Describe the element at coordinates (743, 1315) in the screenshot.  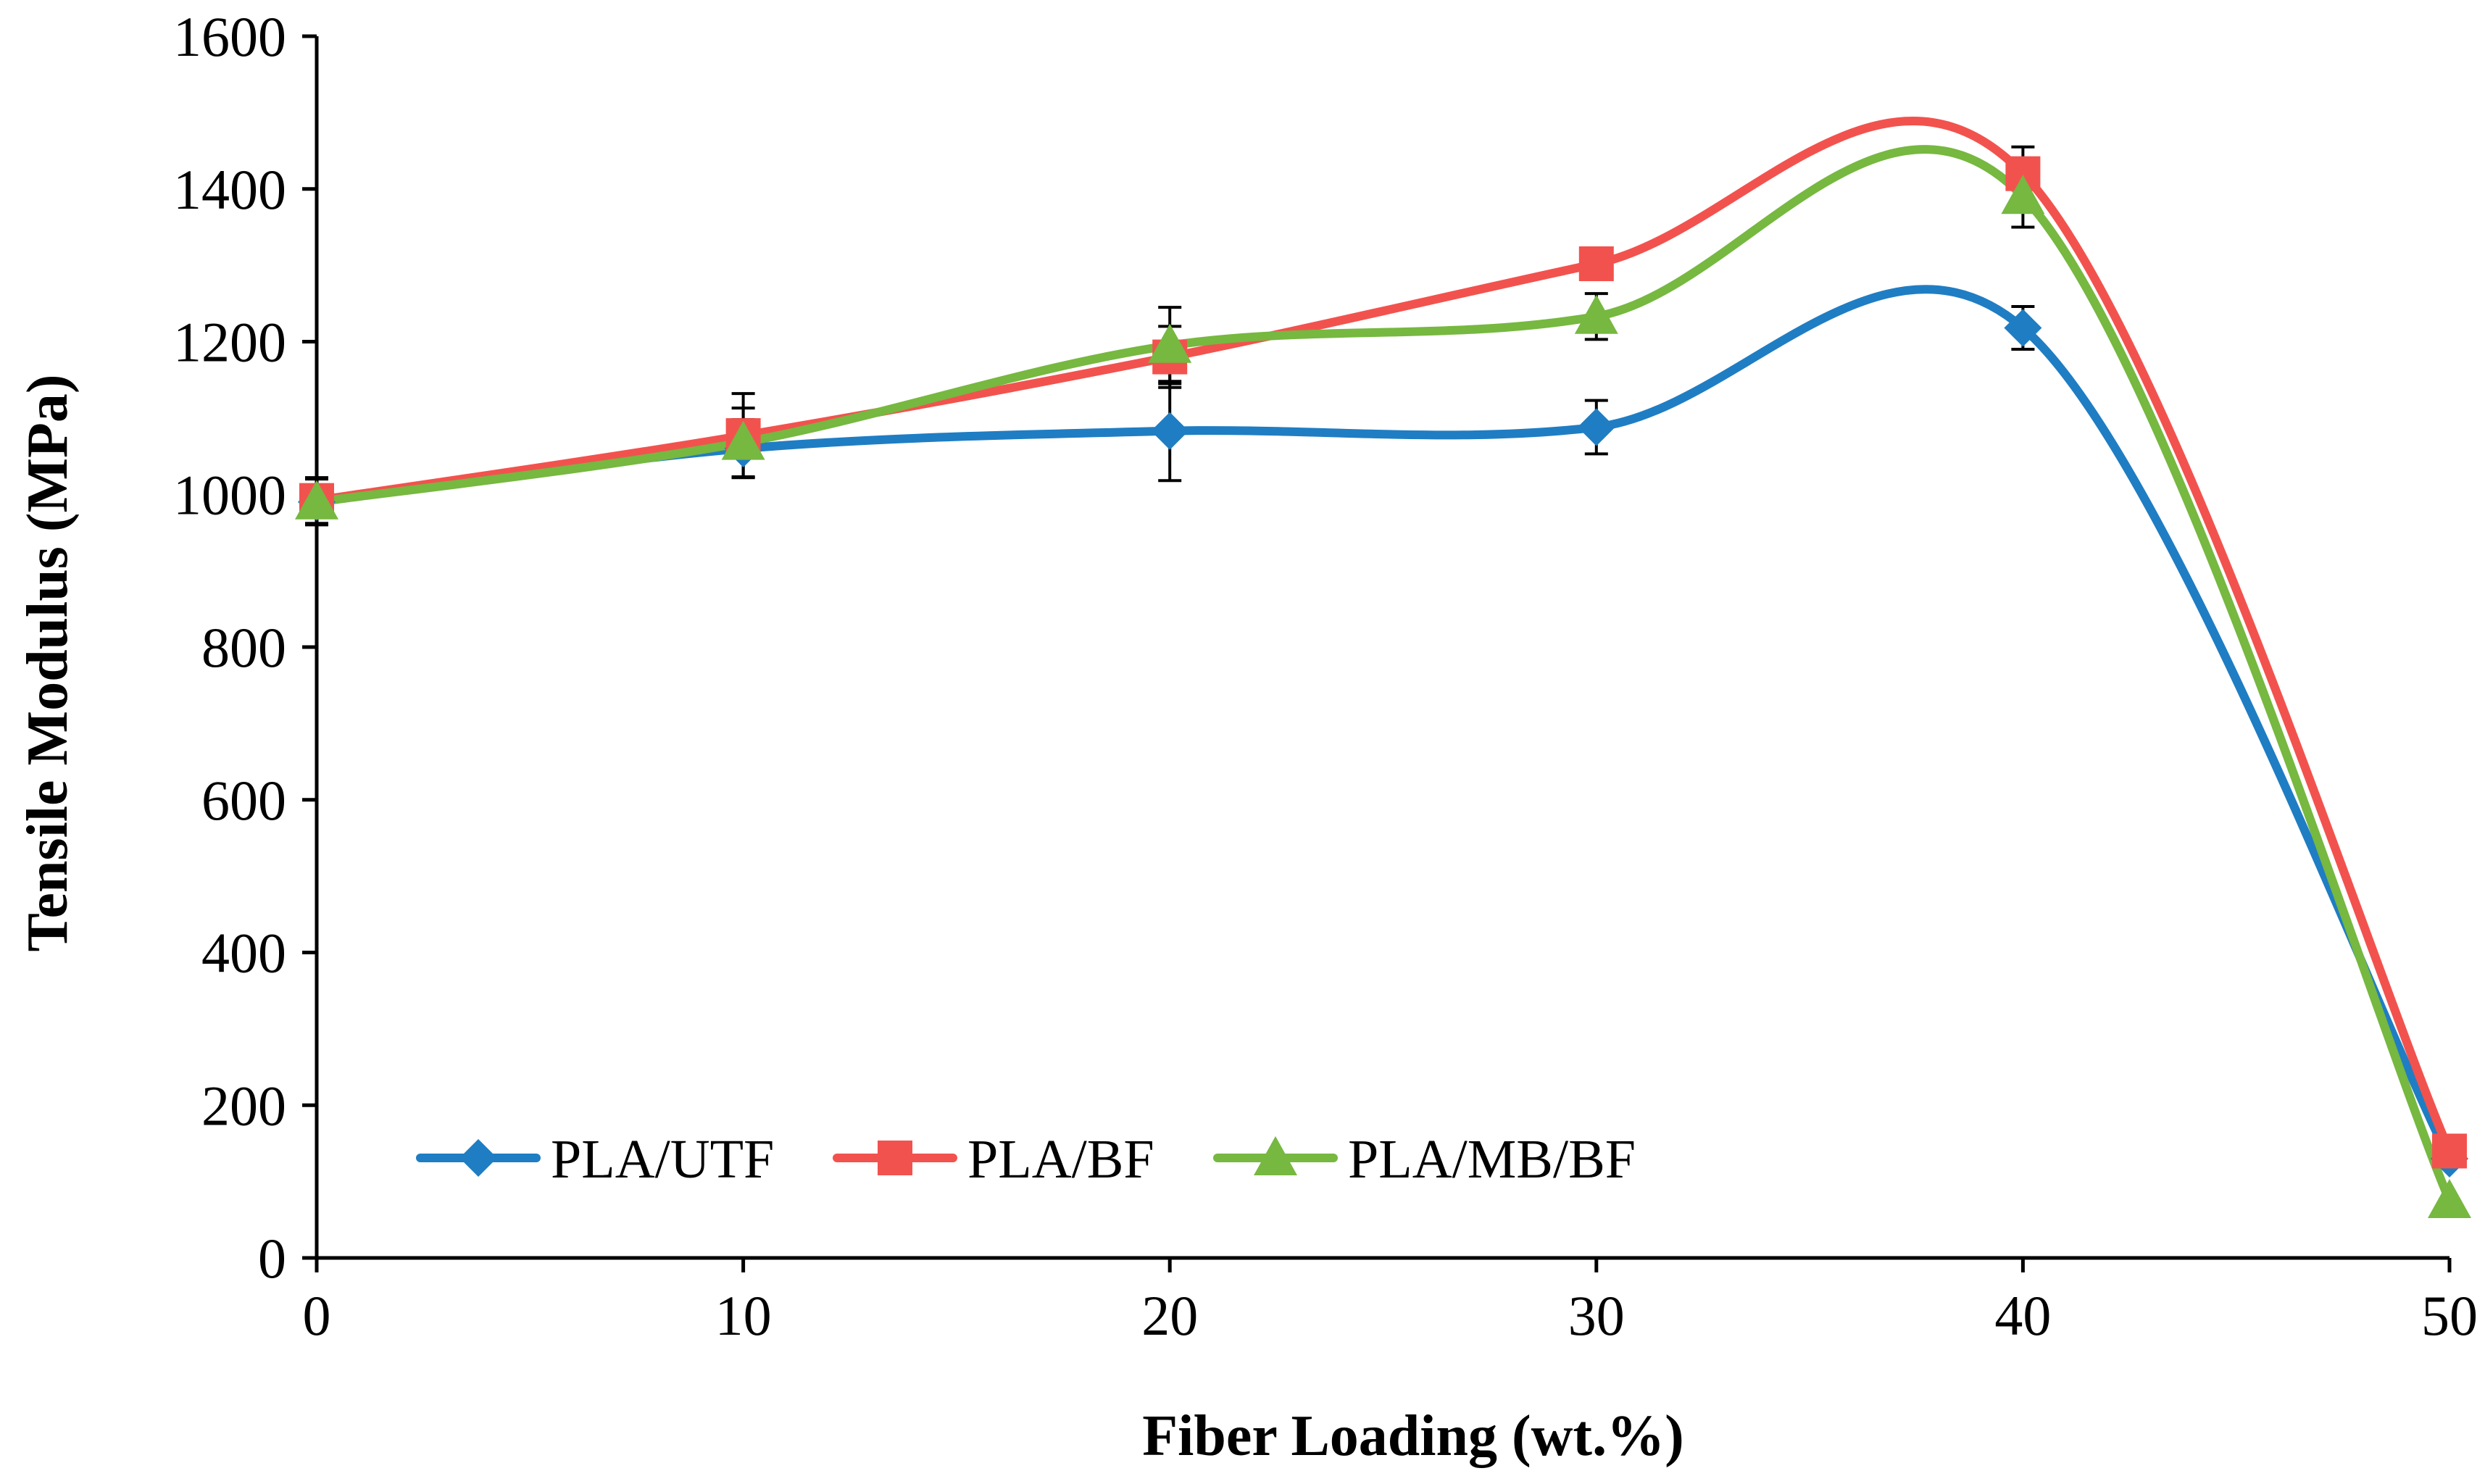
I see `x-tick-label: 10` at that location.